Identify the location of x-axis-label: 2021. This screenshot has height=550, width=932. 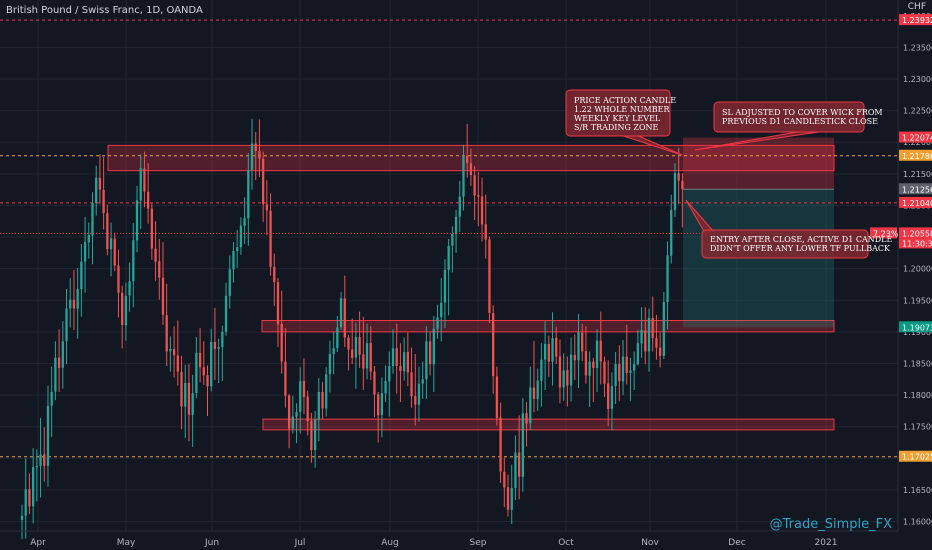
(826, 543).